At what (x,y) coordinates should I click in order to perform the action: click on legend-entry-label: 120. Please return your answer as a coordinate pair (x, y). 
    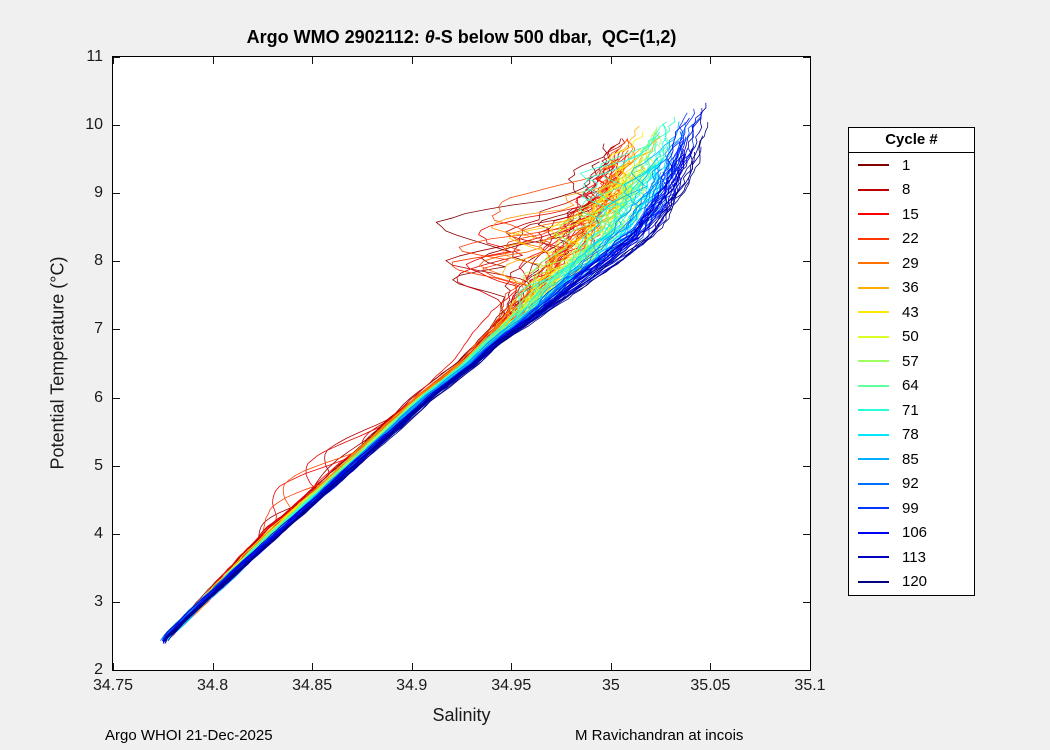
    Looking at the image, I should click on (915, 582).